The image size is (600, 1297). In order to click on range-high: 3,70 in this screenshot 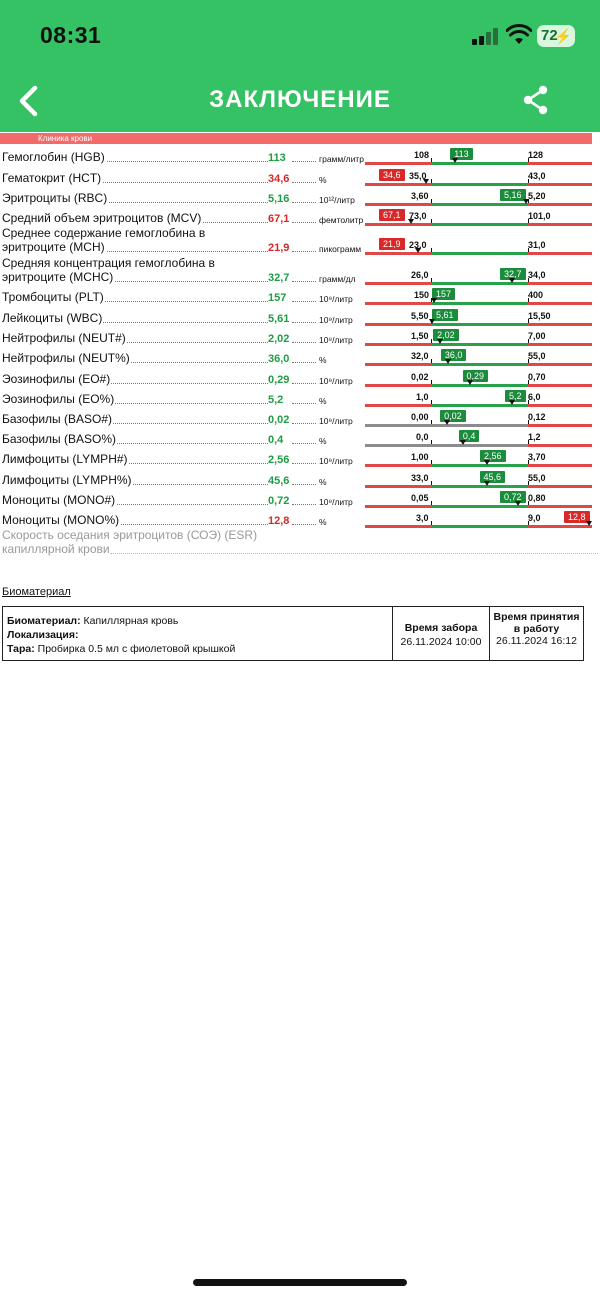, I will do `click(537, 457)`.